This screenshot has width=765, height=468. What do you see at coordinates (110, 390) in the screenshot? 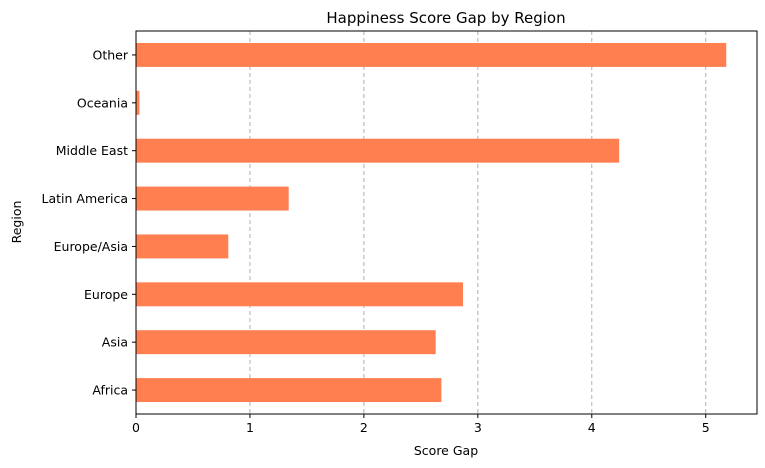
I see `y-tick-label: Africa` at bounding box center [110, 390].